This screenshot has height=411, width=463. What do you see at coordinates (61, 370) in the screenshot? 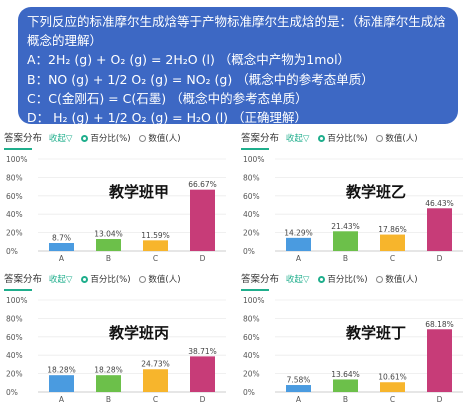
I see `data-label: 18.28%` at bounding box center [61, 370].